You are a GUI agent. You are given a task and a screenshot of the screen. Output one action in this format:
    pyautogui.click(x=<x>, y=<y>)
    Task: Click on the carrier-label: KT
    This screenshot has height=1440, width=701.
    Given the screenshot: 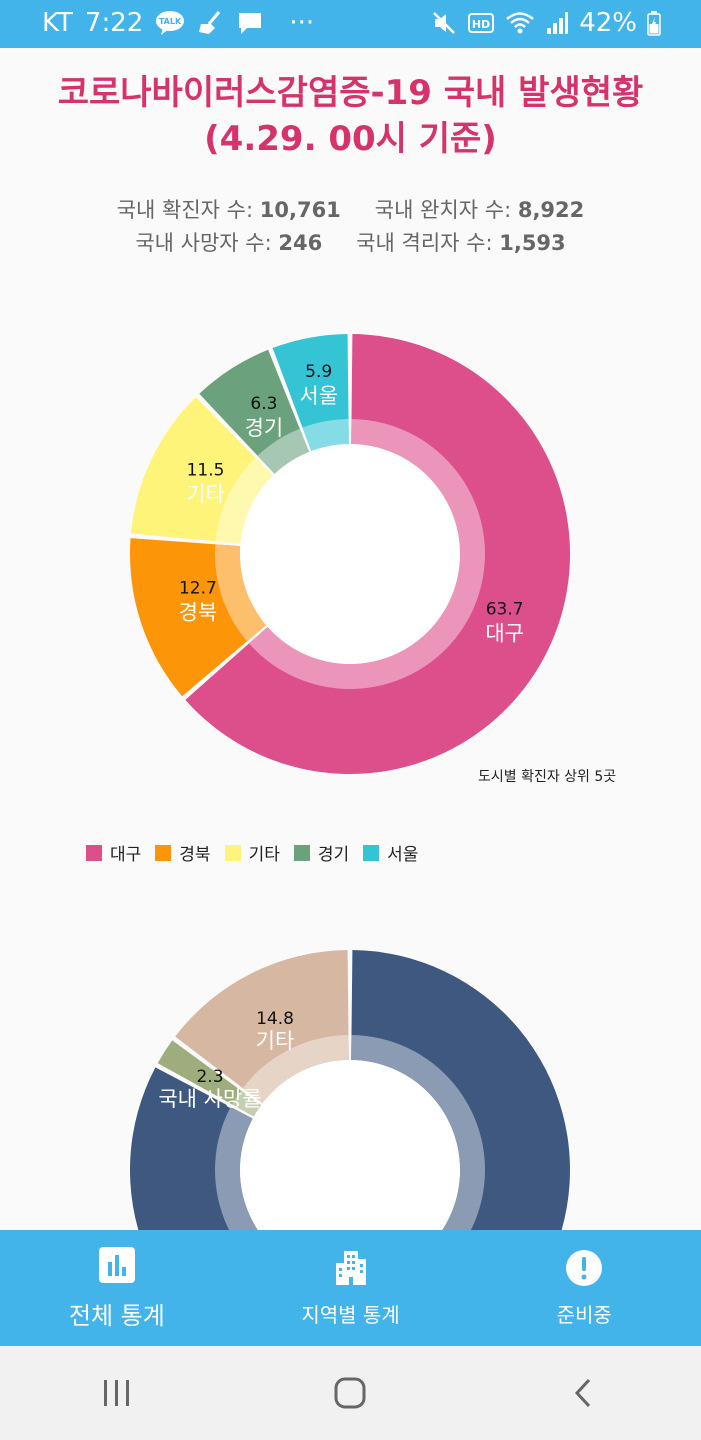 What is the action you would take?
    pyautogui.click(x=57, y=23)
    